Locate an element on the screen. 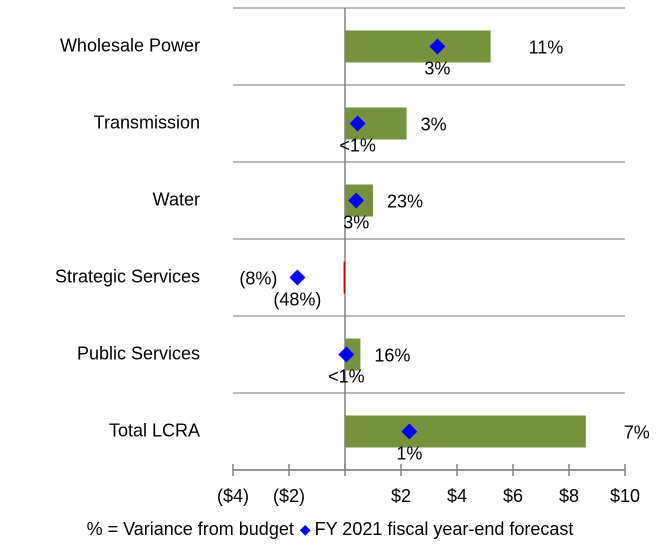  marker-label: 1% is located at coordinates (409, 453).